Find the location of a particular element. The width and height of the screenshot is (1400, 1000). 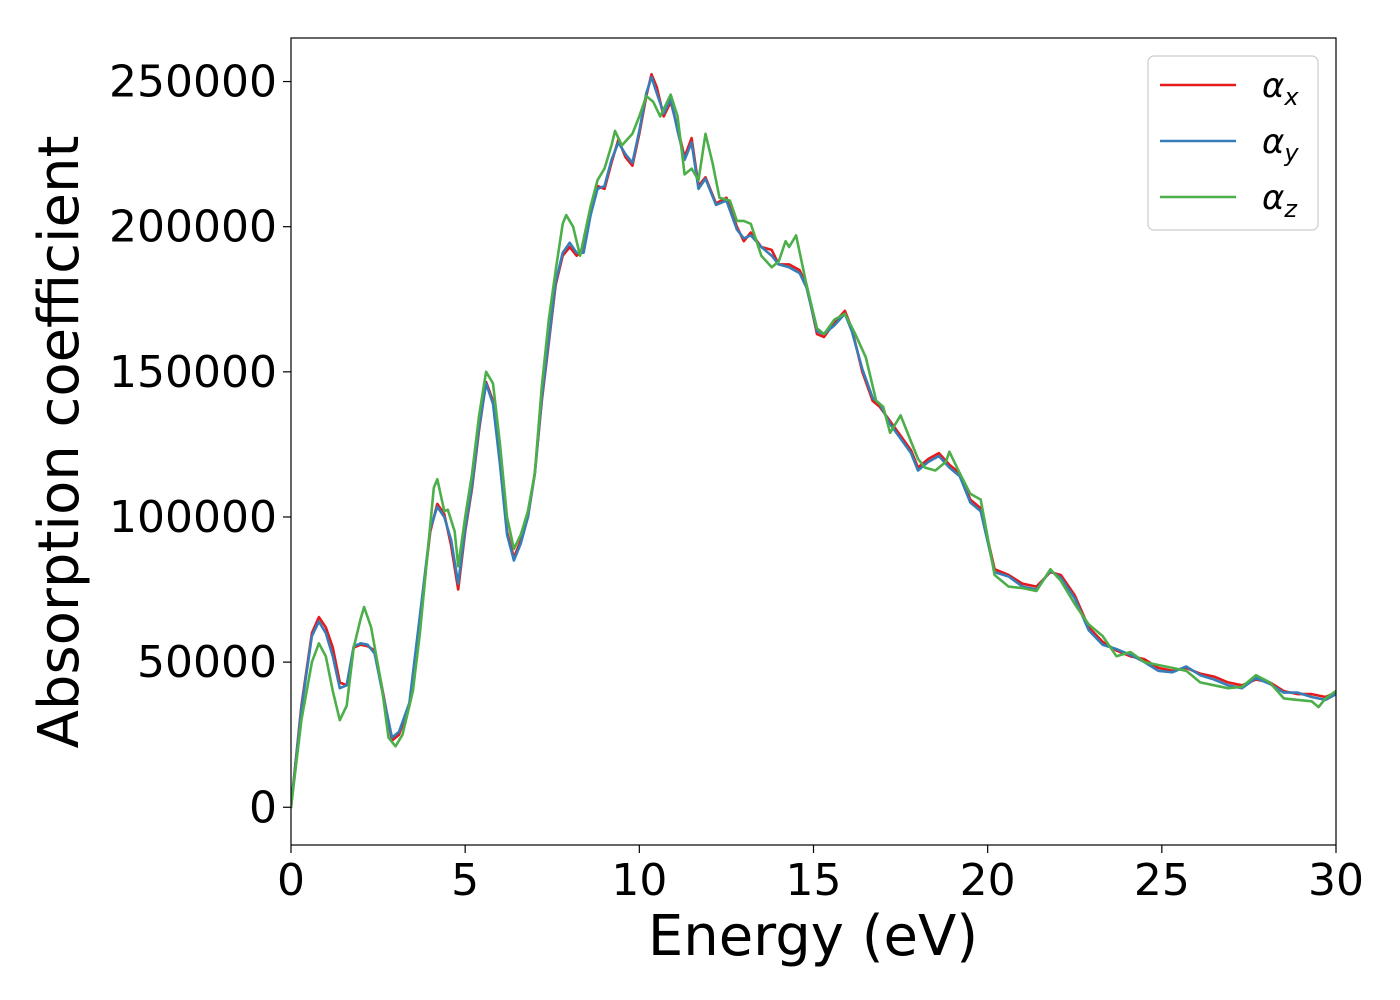

x-axis-label: Energy (eV) is located at coordinates (813, 936).